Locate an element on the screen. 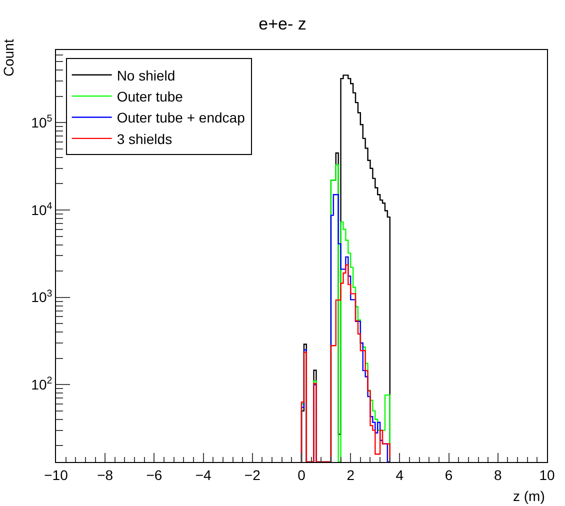  legend-label: 3 shields is located at coordinates (144, 138).